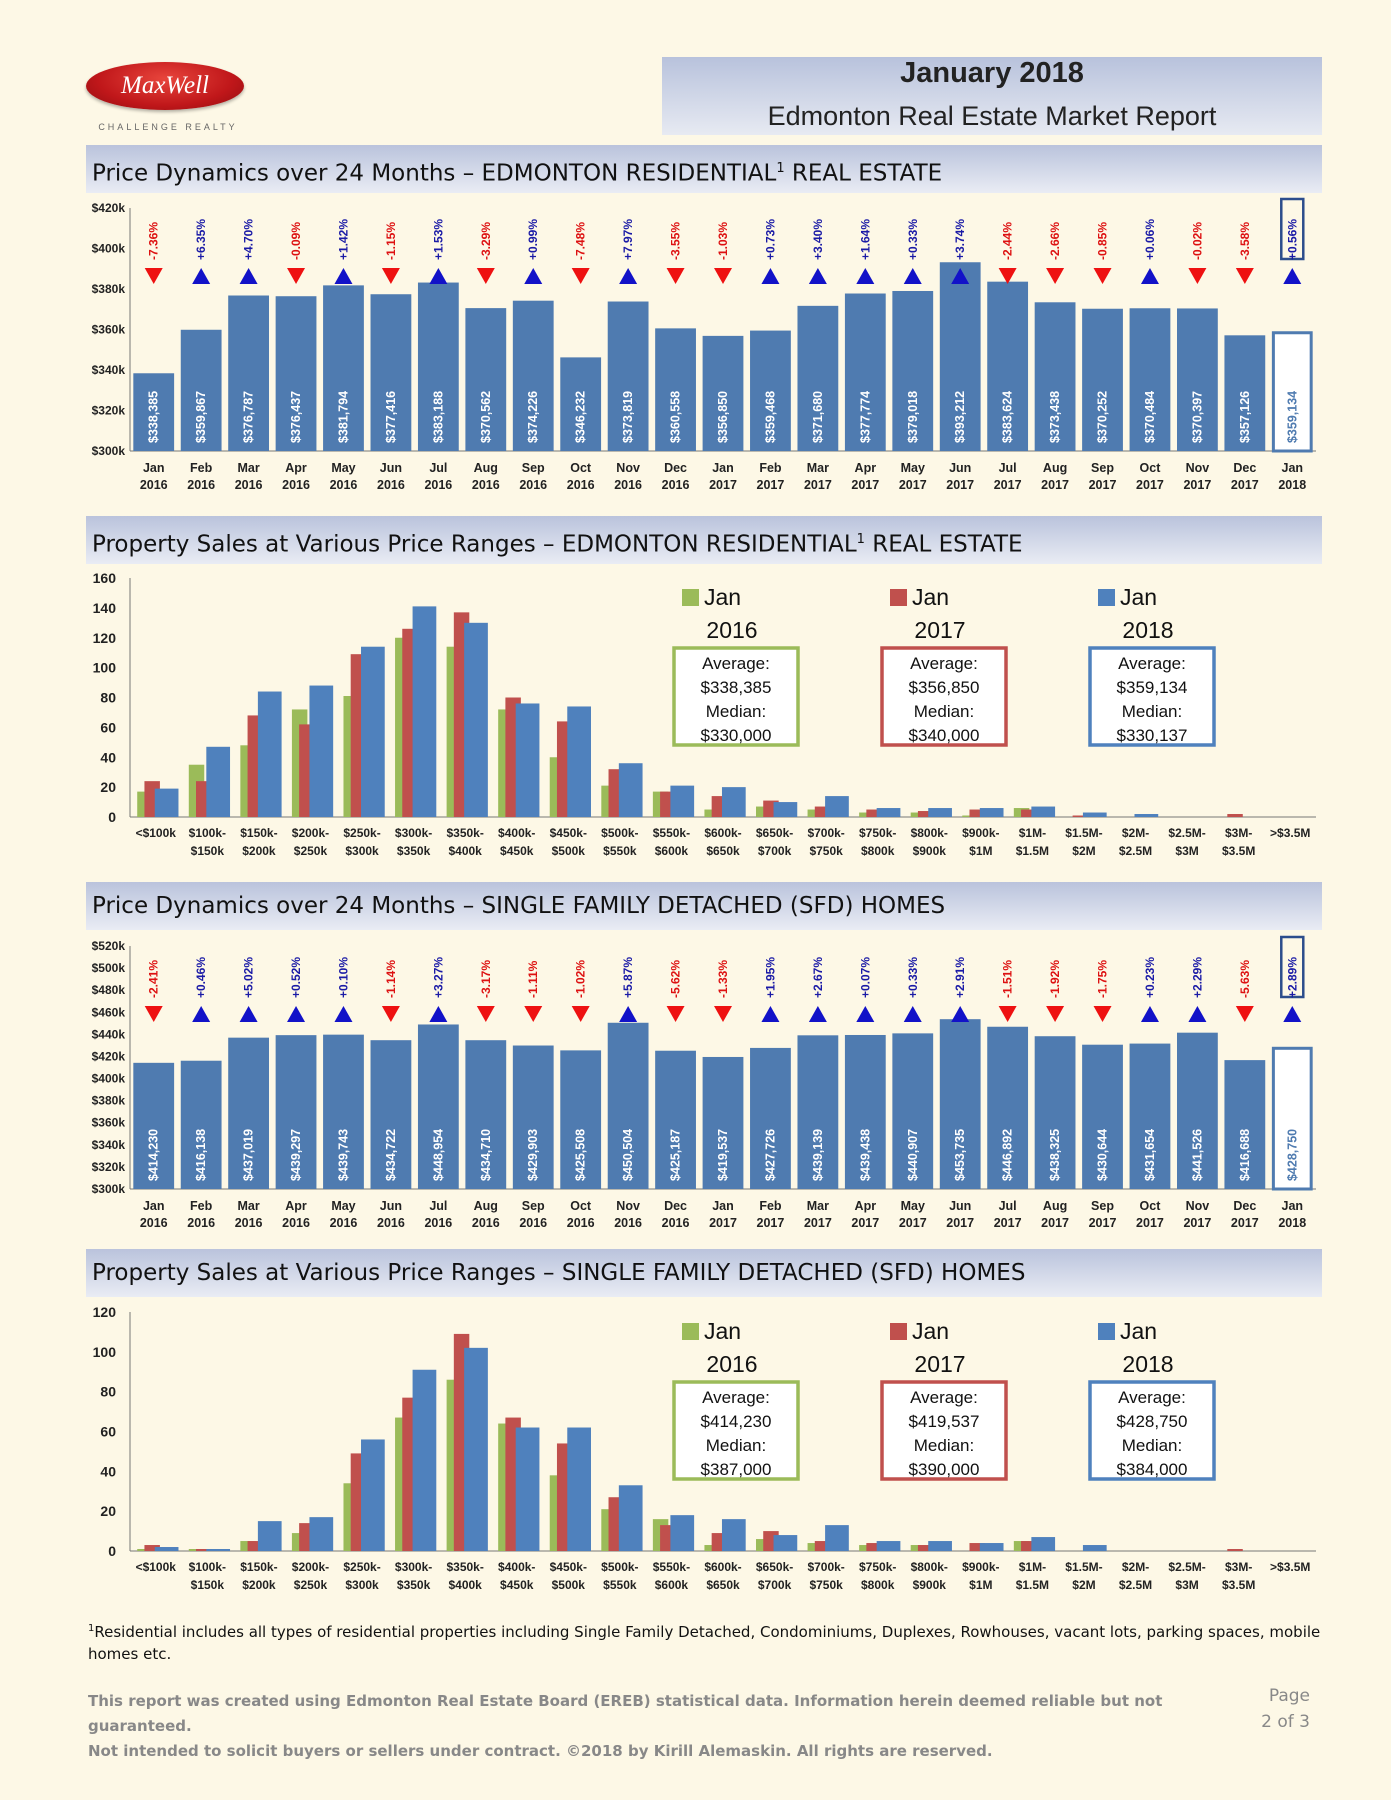 This screenshot has width=1391, height=1800. Describe the element at coordinates (992, 73) in the screenshot. I see `report-month: January 2018` at that location.